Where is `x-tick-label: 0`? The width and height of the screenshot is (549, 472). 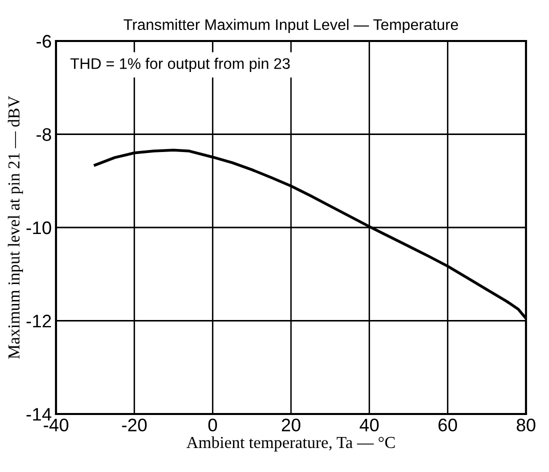
x-tick-label: 0 is located at coordinates (212, 425).